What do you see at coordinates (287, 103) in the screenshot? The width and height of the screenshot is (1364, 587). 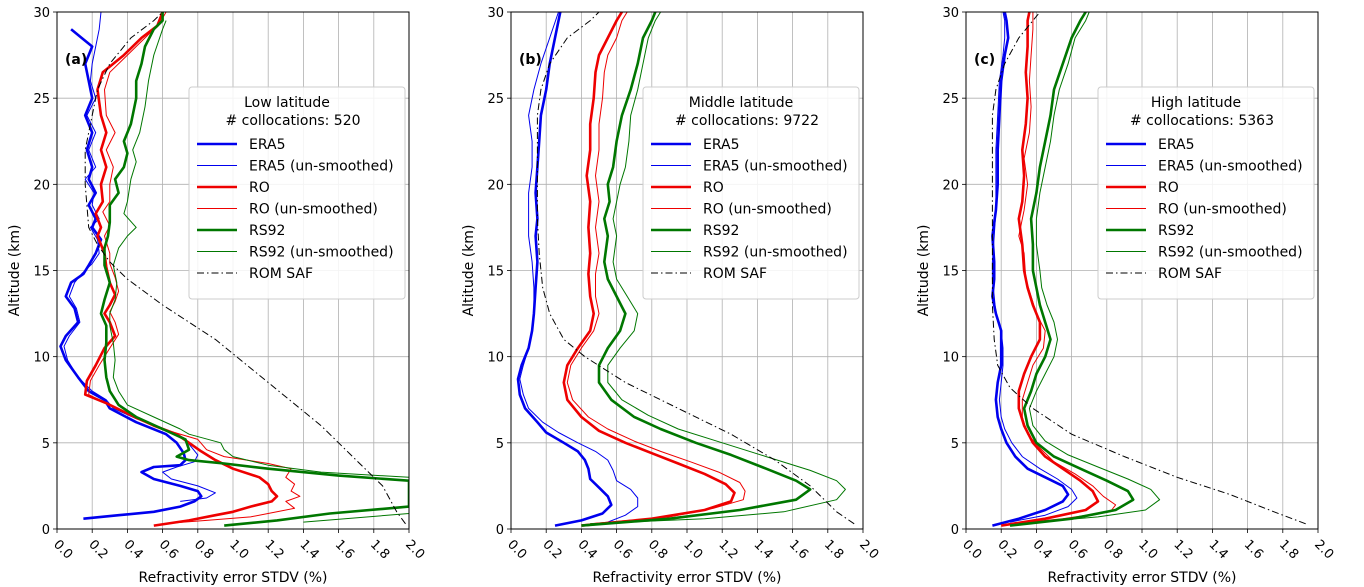 I see `legend-title: Low latitude` at bounding box center [287, 103].